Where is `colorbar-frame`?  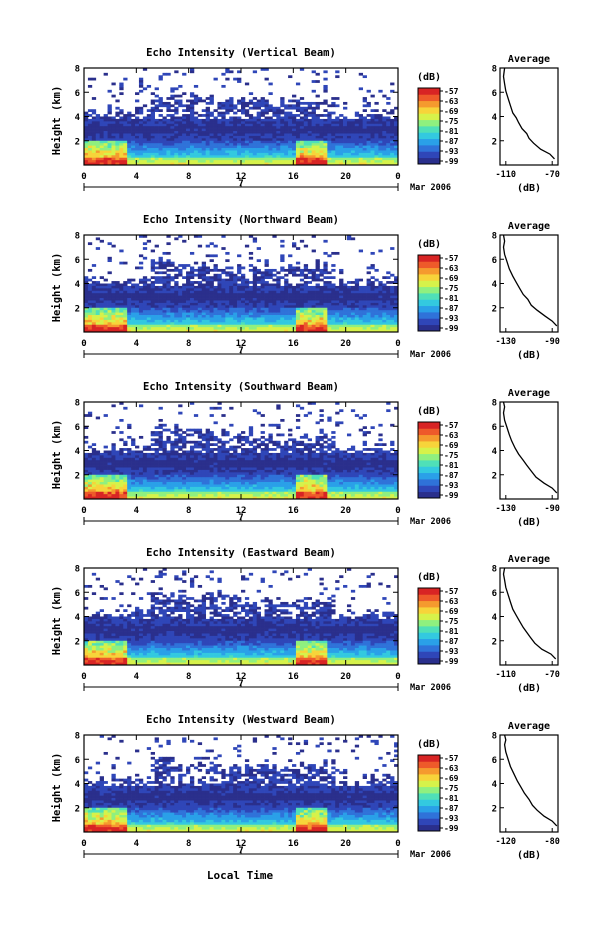
colorbar-frame is located at coordinates (429, 460).